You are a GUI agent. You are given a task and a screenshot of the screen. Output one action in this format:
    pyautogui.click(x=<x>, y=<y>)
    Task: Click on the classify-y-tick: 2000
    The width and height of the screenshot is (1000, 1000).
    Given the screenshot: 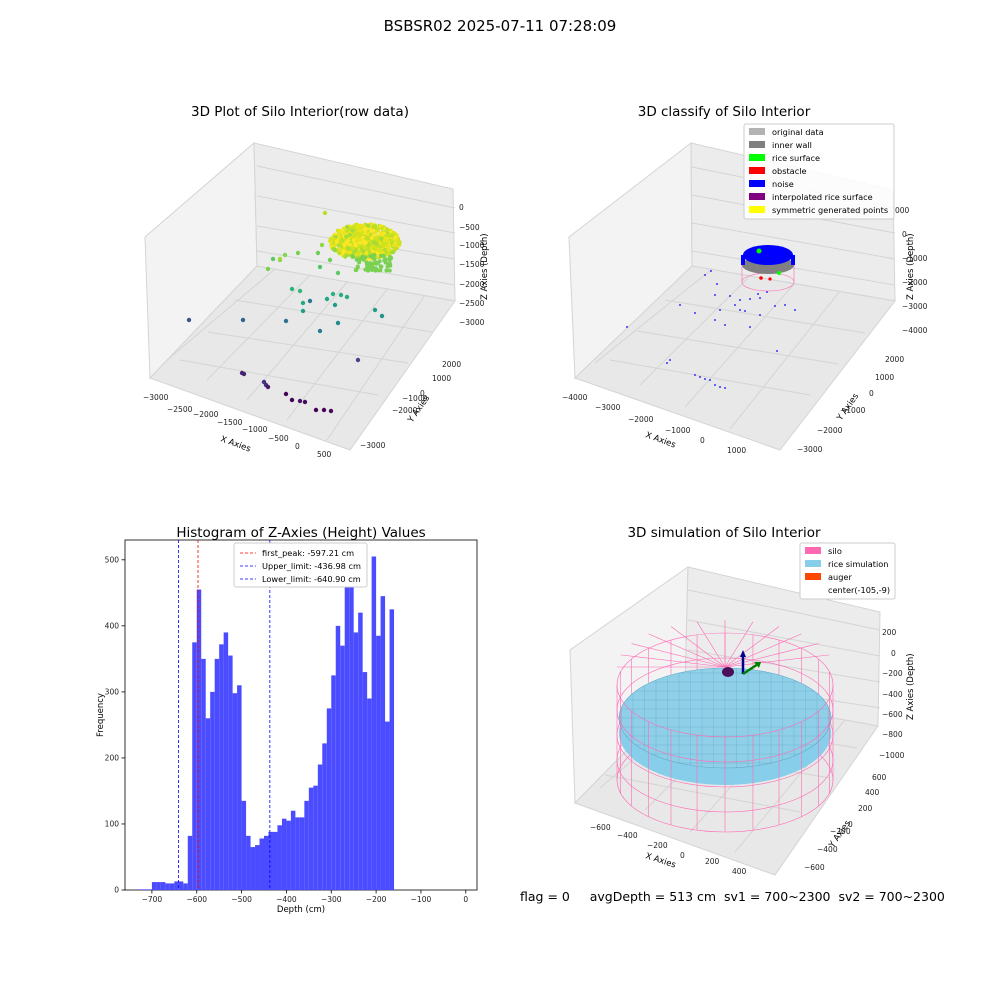 What is the action you would take?
    pyautogui.click(x=894, y=359)
    